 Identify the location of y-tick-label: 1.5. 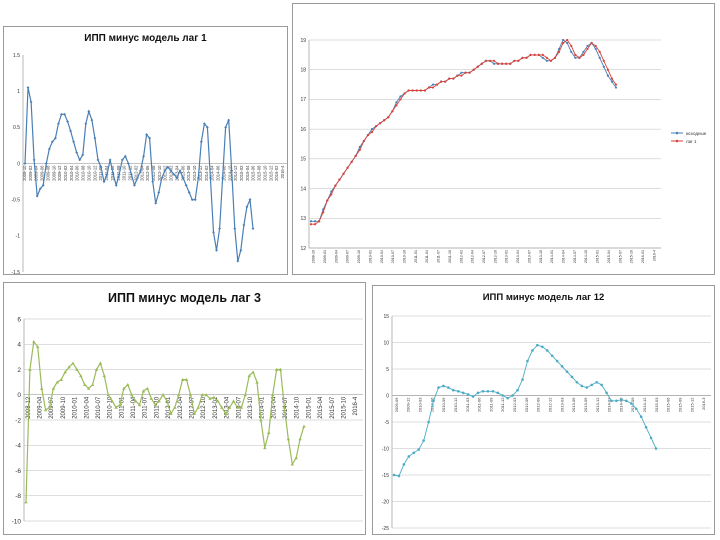
(16, 56).